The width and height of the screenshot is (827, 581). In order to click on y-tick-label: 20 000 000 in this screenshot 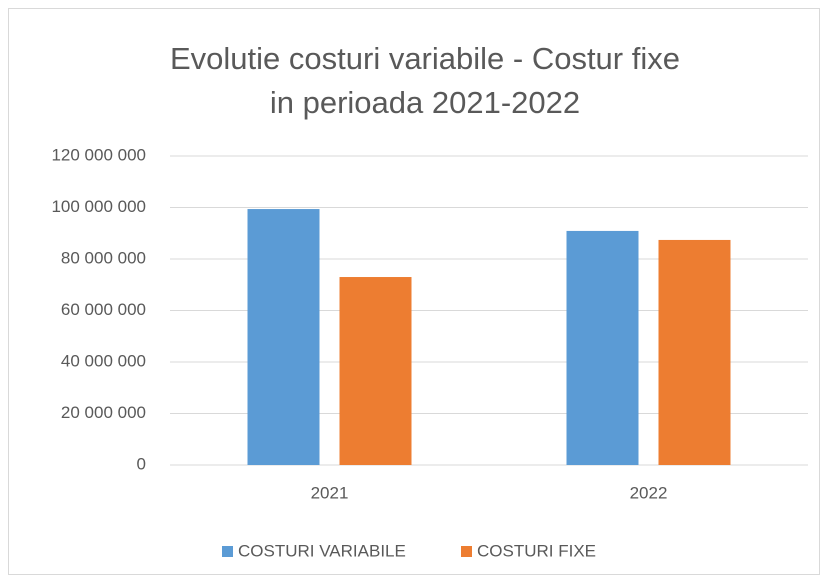, I will do `click(103, 412)`.